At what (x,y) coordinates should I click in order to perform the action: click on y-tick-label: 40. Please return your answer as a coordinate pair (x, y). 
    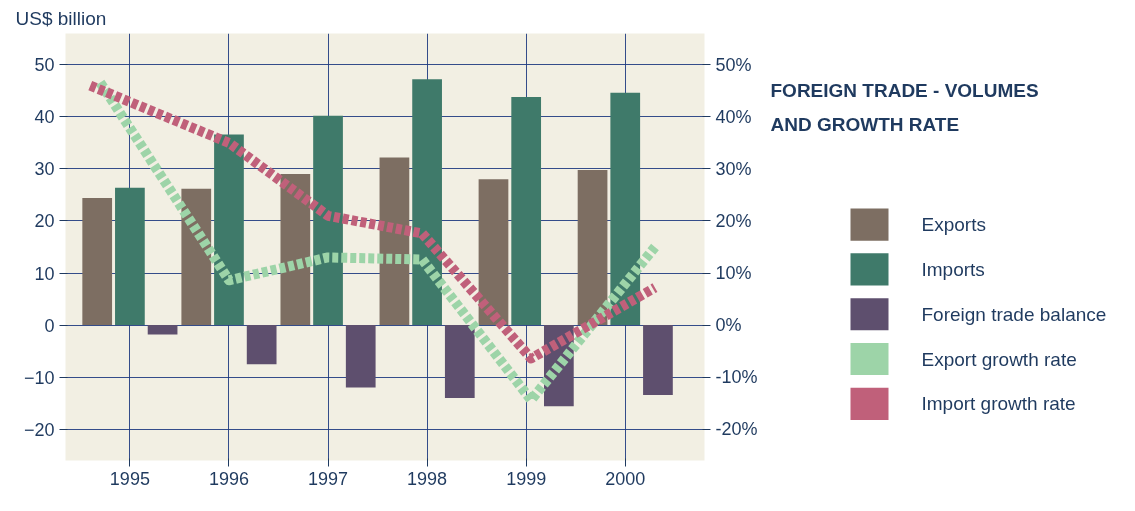
    Looking at the image, I should click on (44, 117).